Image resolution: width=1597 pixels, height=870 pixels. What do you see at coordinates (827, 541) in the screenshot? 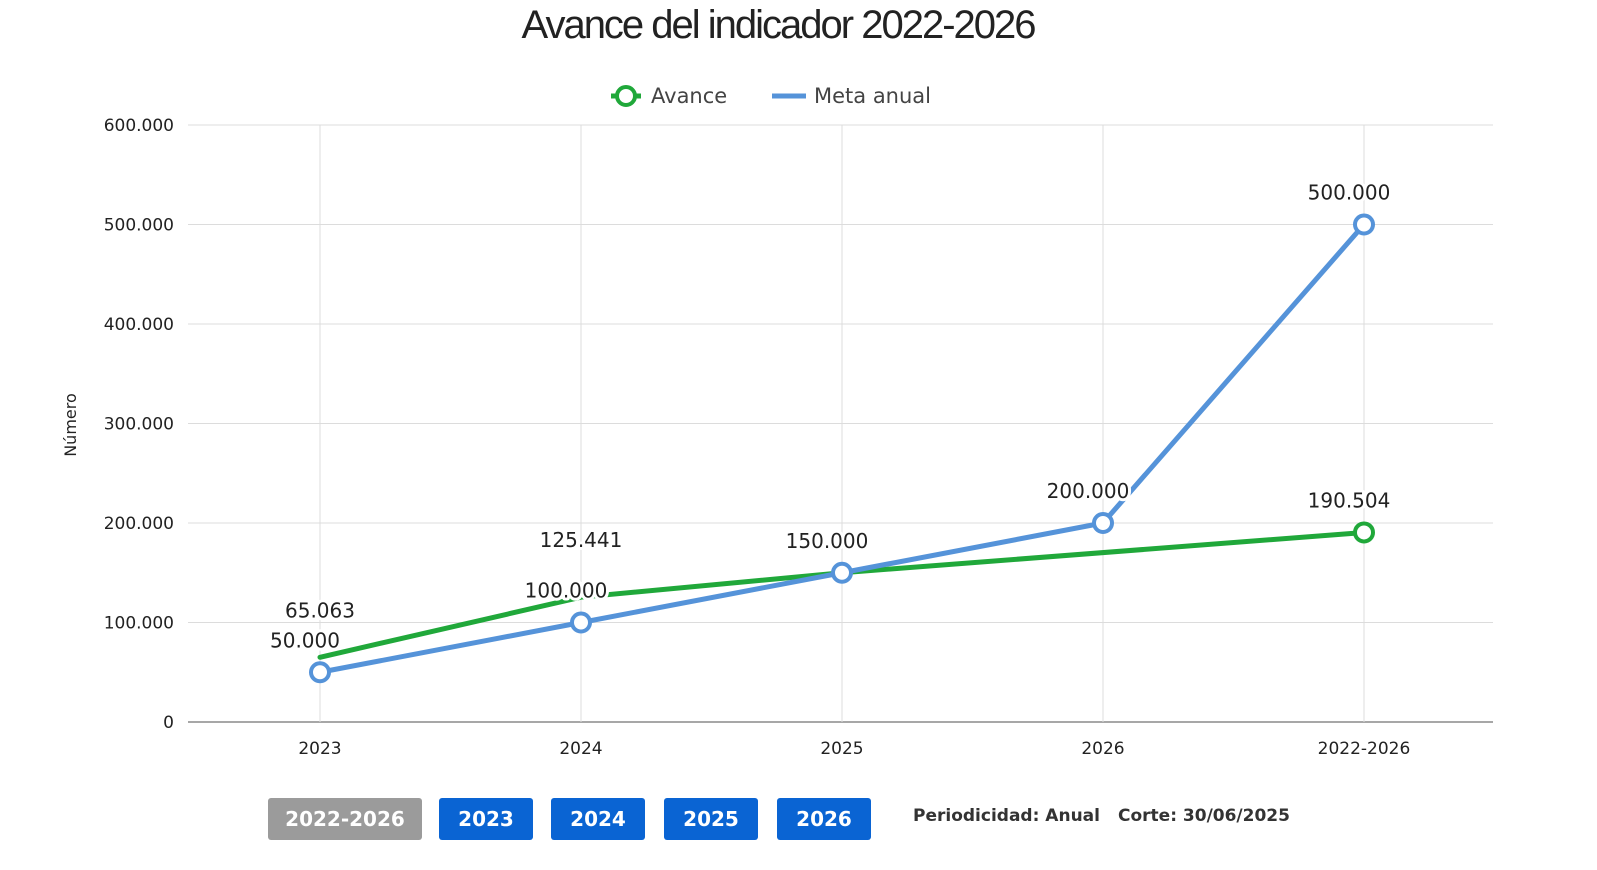
I see `data-label: 150.000` at bounding box center [827, 541].